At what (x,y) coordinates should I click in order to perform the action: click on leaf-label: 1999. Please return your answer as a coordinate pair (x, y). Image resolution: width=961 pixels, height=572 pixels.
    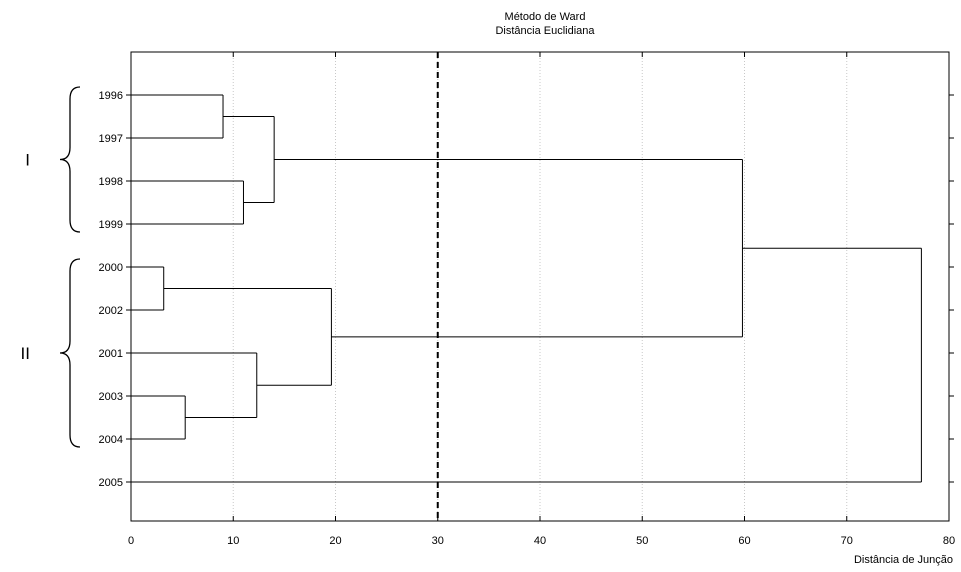
    Looking at the image, I should click on (111, 225).